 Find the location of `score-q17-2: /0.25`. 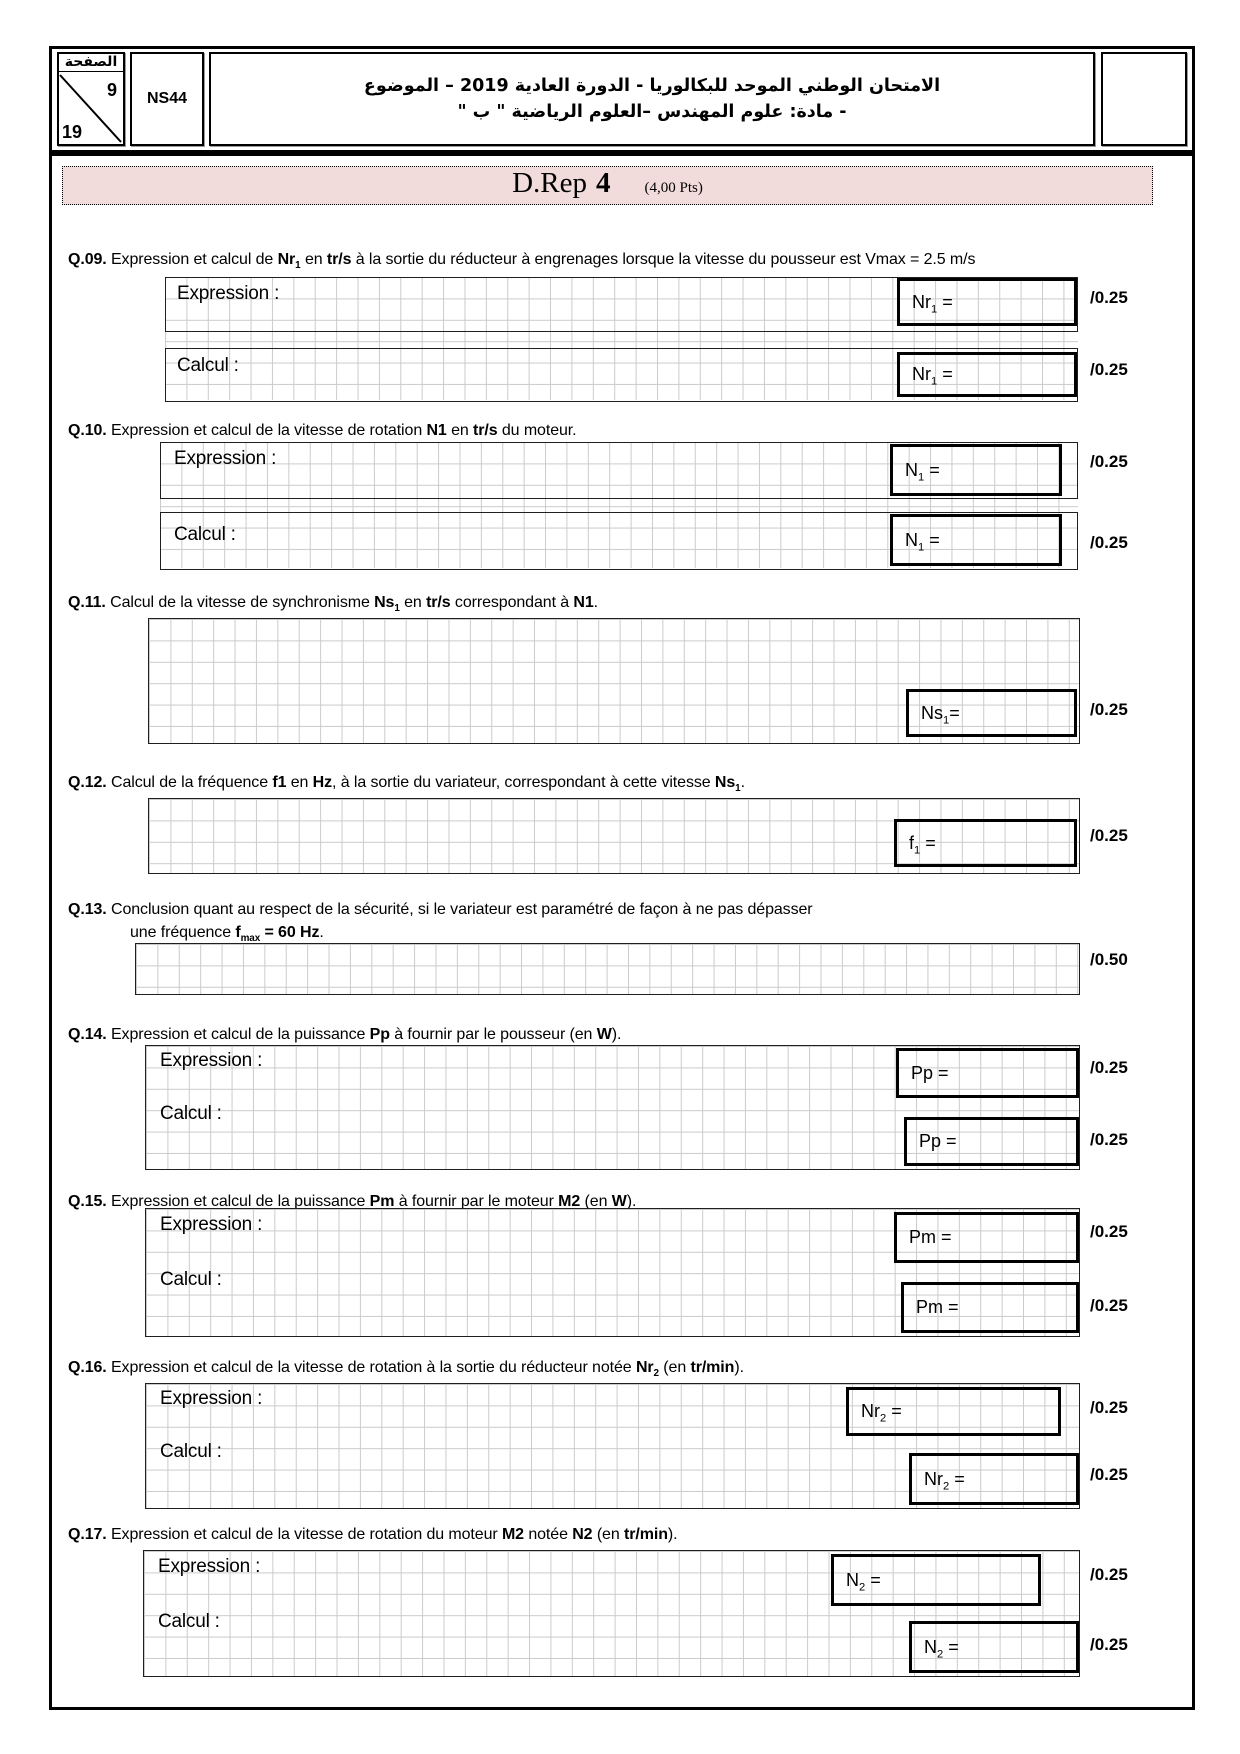

score-q17-2: /0.25 is located at coordinates (1109, 1644).